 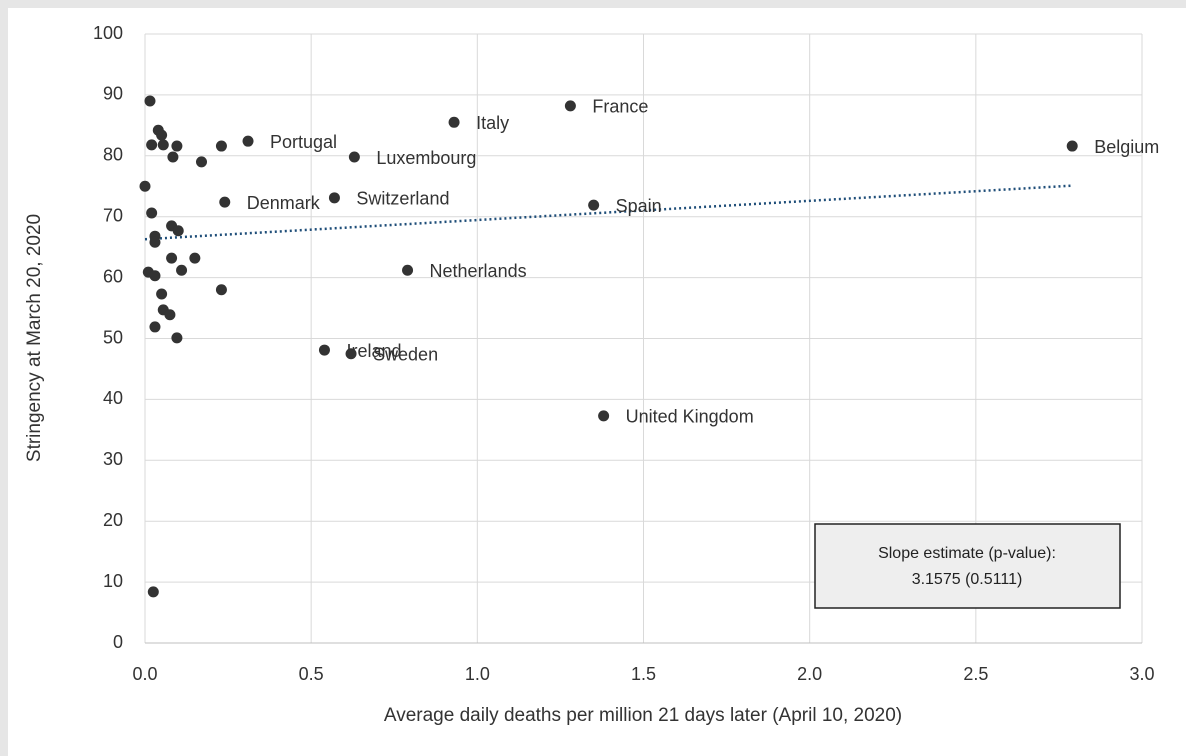 What do you see at coordinates (113, 398) in the screenshot?
I see `y-tick-label: 40` at bounding box center [113, 398].